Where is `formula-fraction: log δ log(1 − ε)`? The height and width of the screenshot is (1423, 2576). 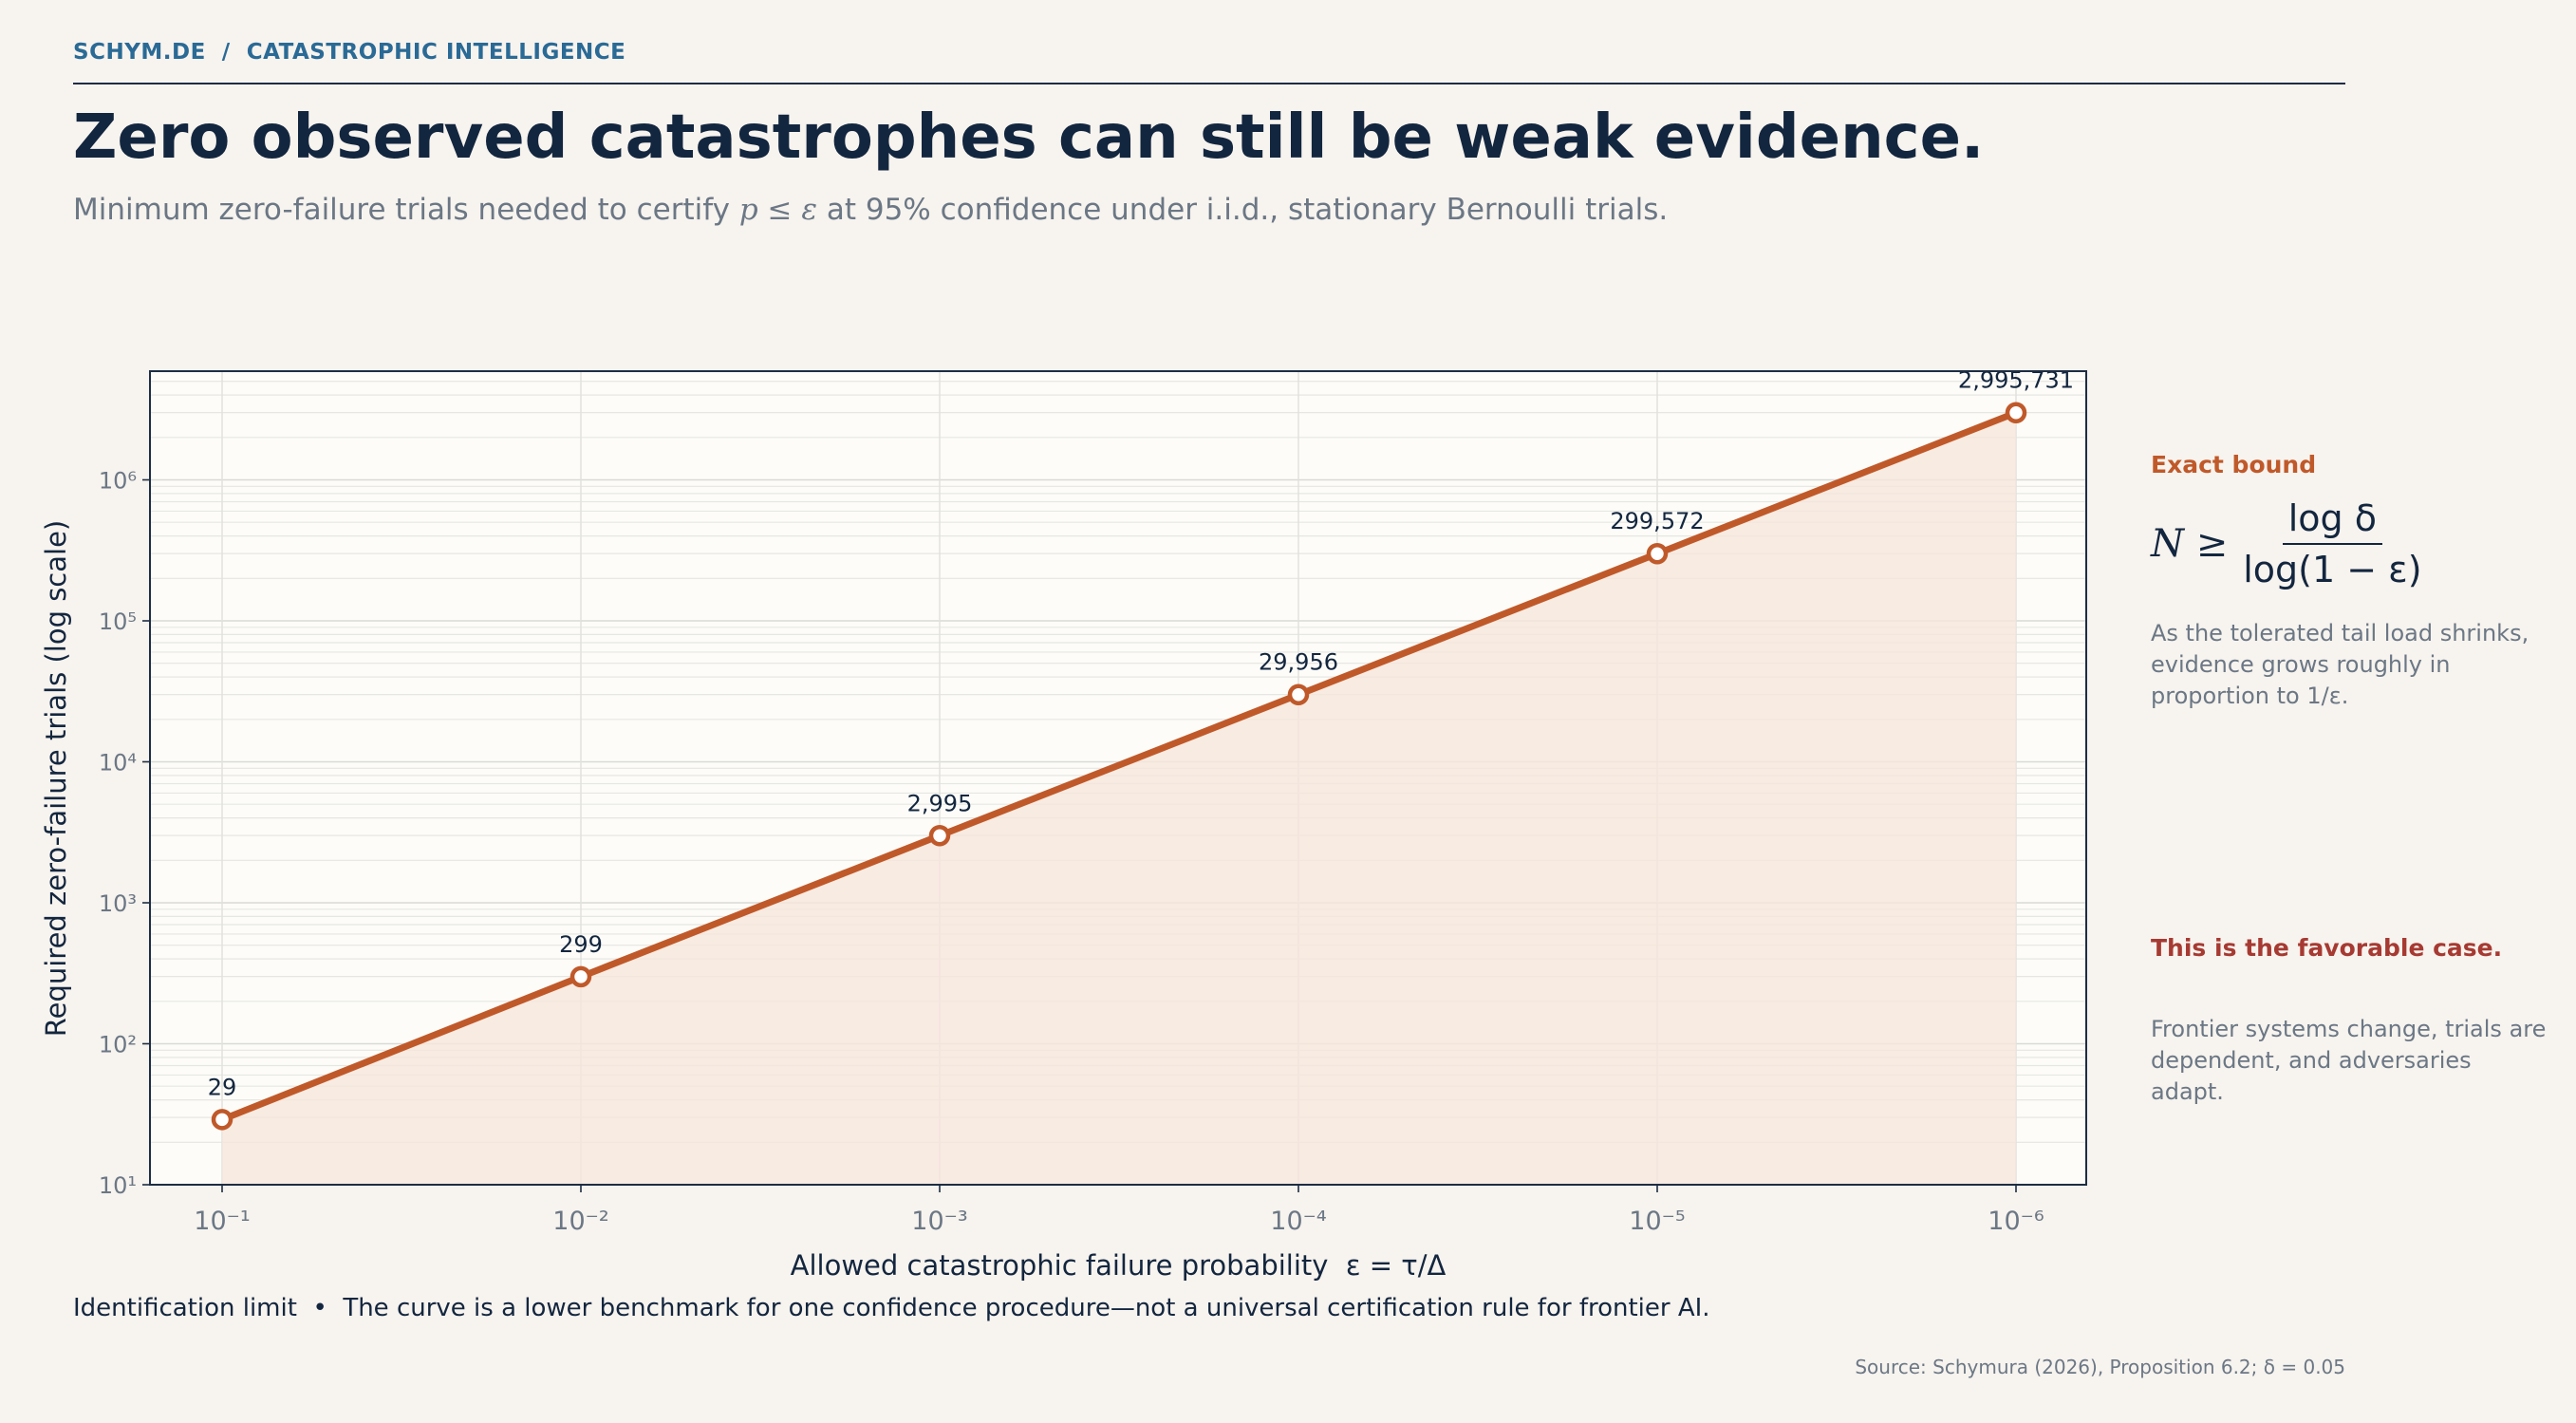
formula-fraction: log δ log(1 − ε) is located at coordinates (2332, 543).